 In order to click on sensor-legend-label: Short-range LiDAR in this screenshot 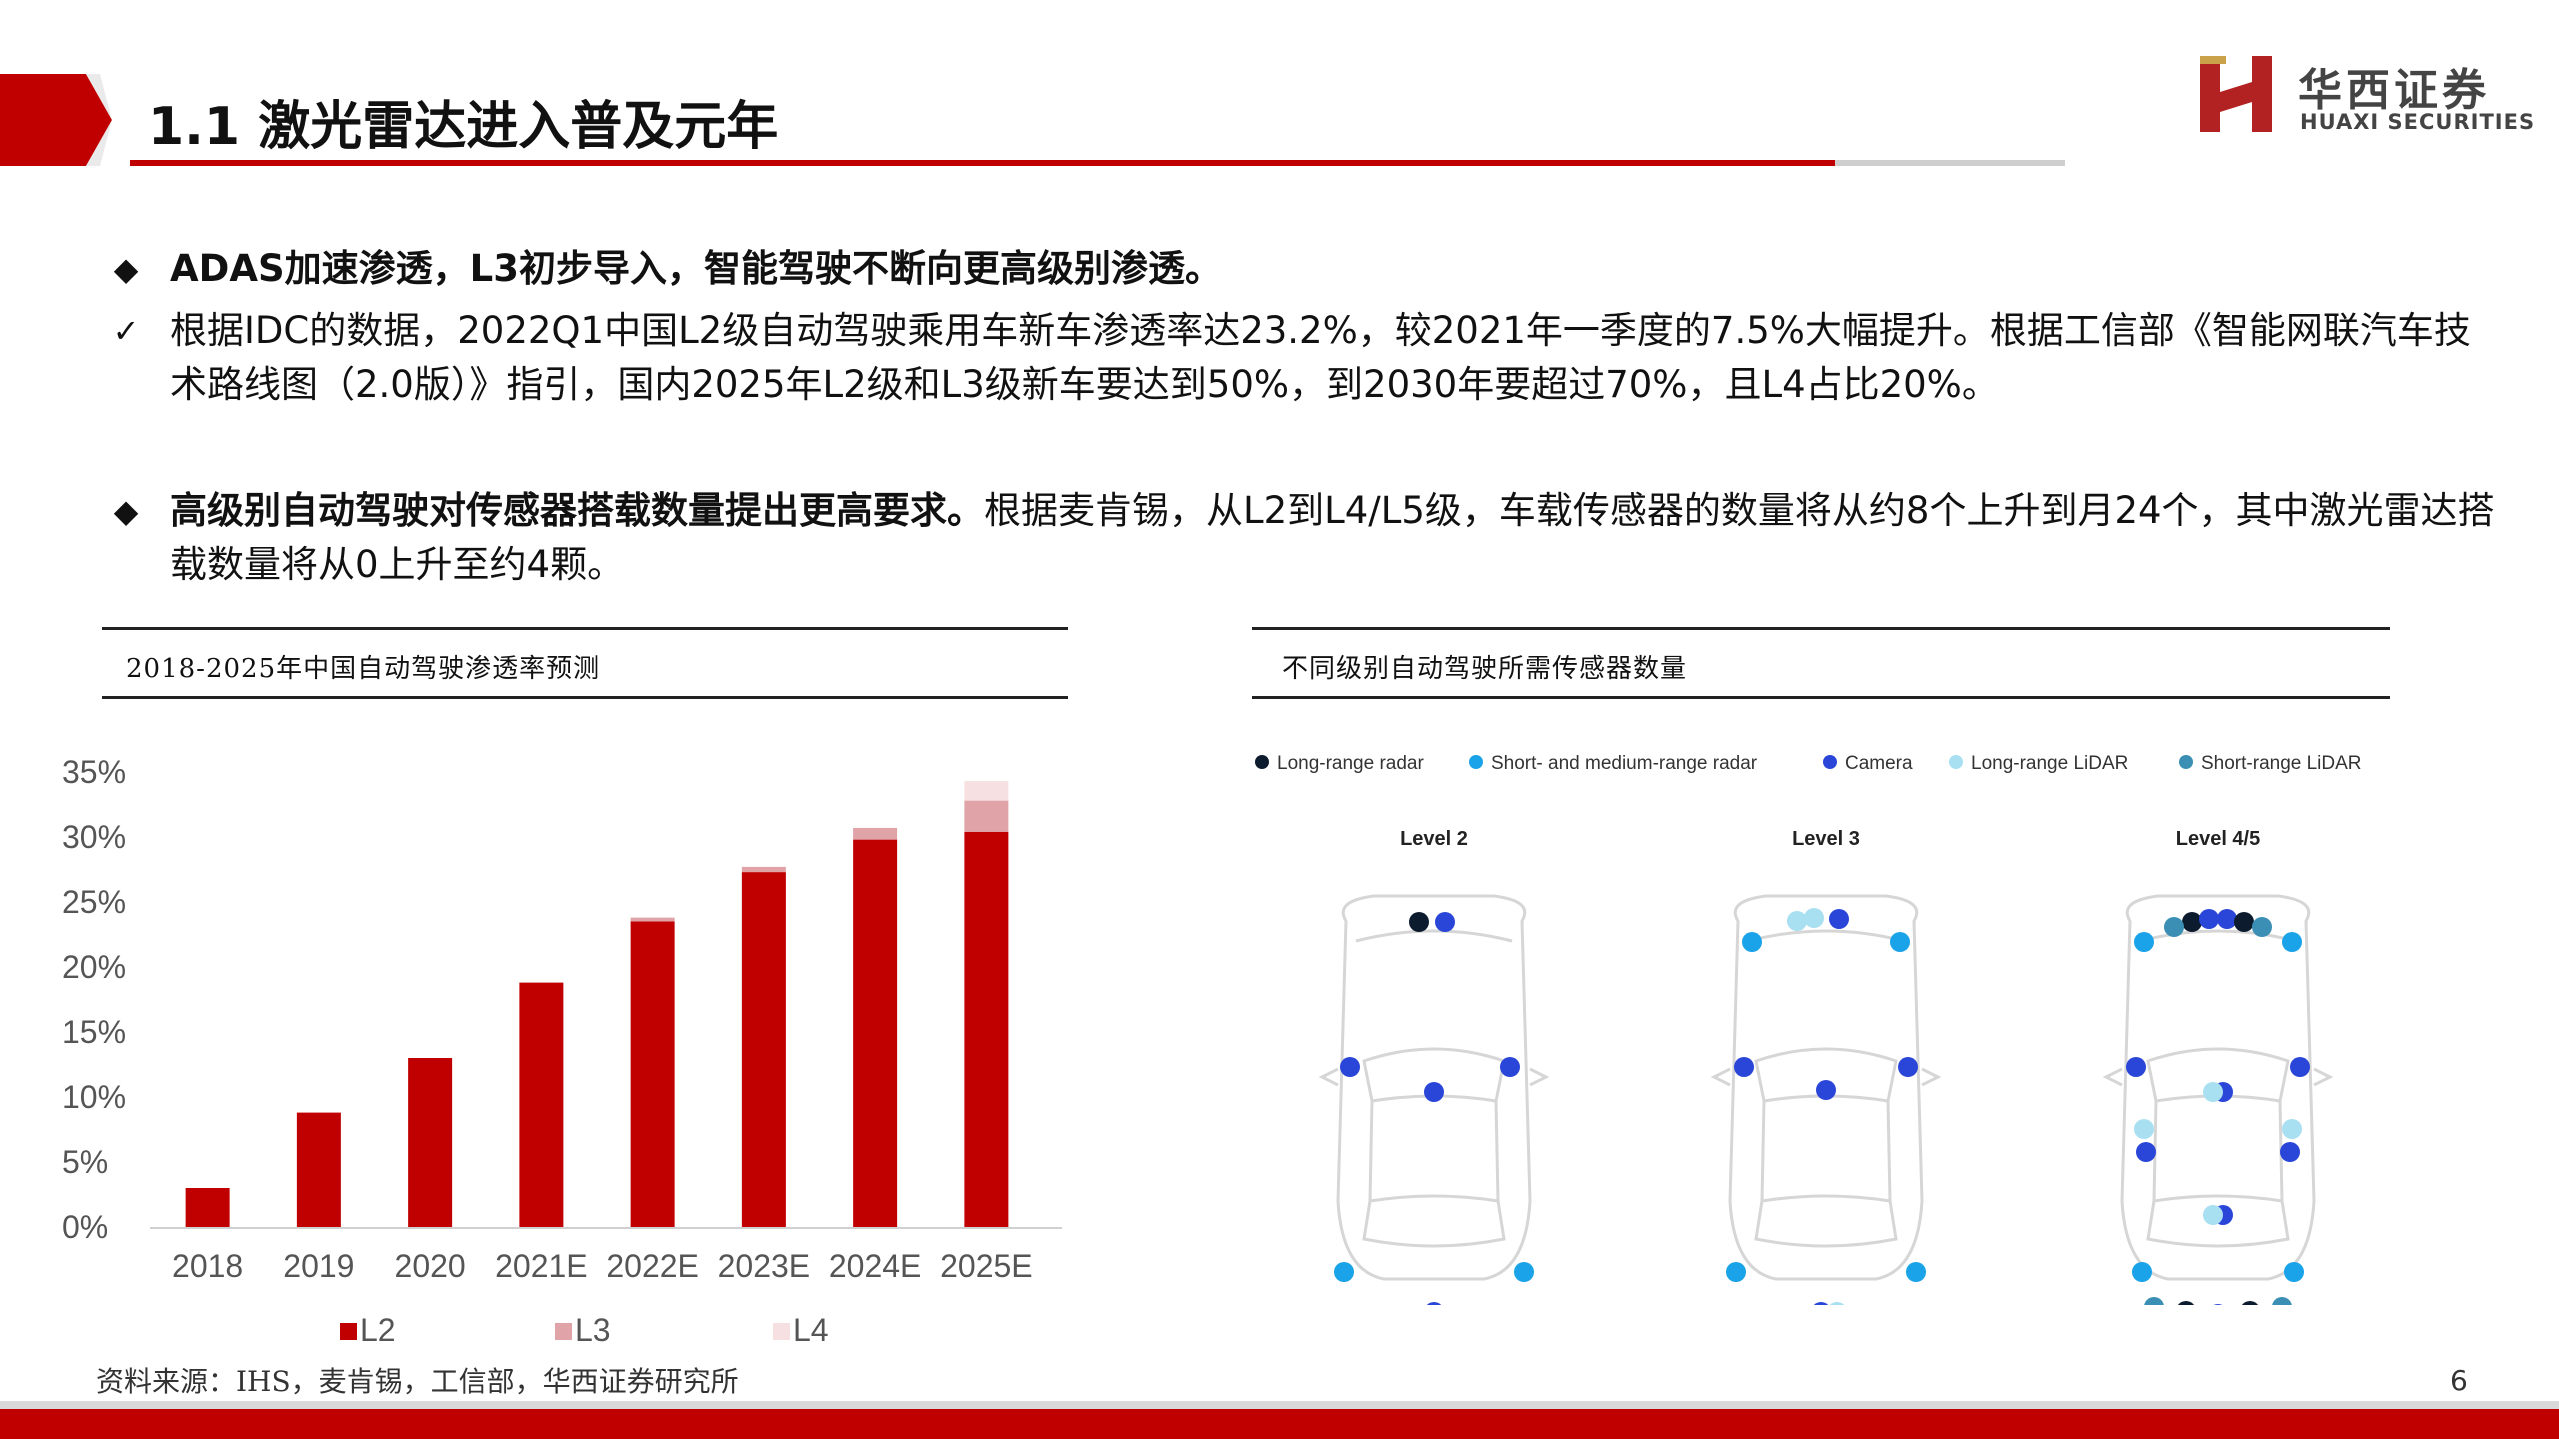, I will do `click(2281, 763)`.